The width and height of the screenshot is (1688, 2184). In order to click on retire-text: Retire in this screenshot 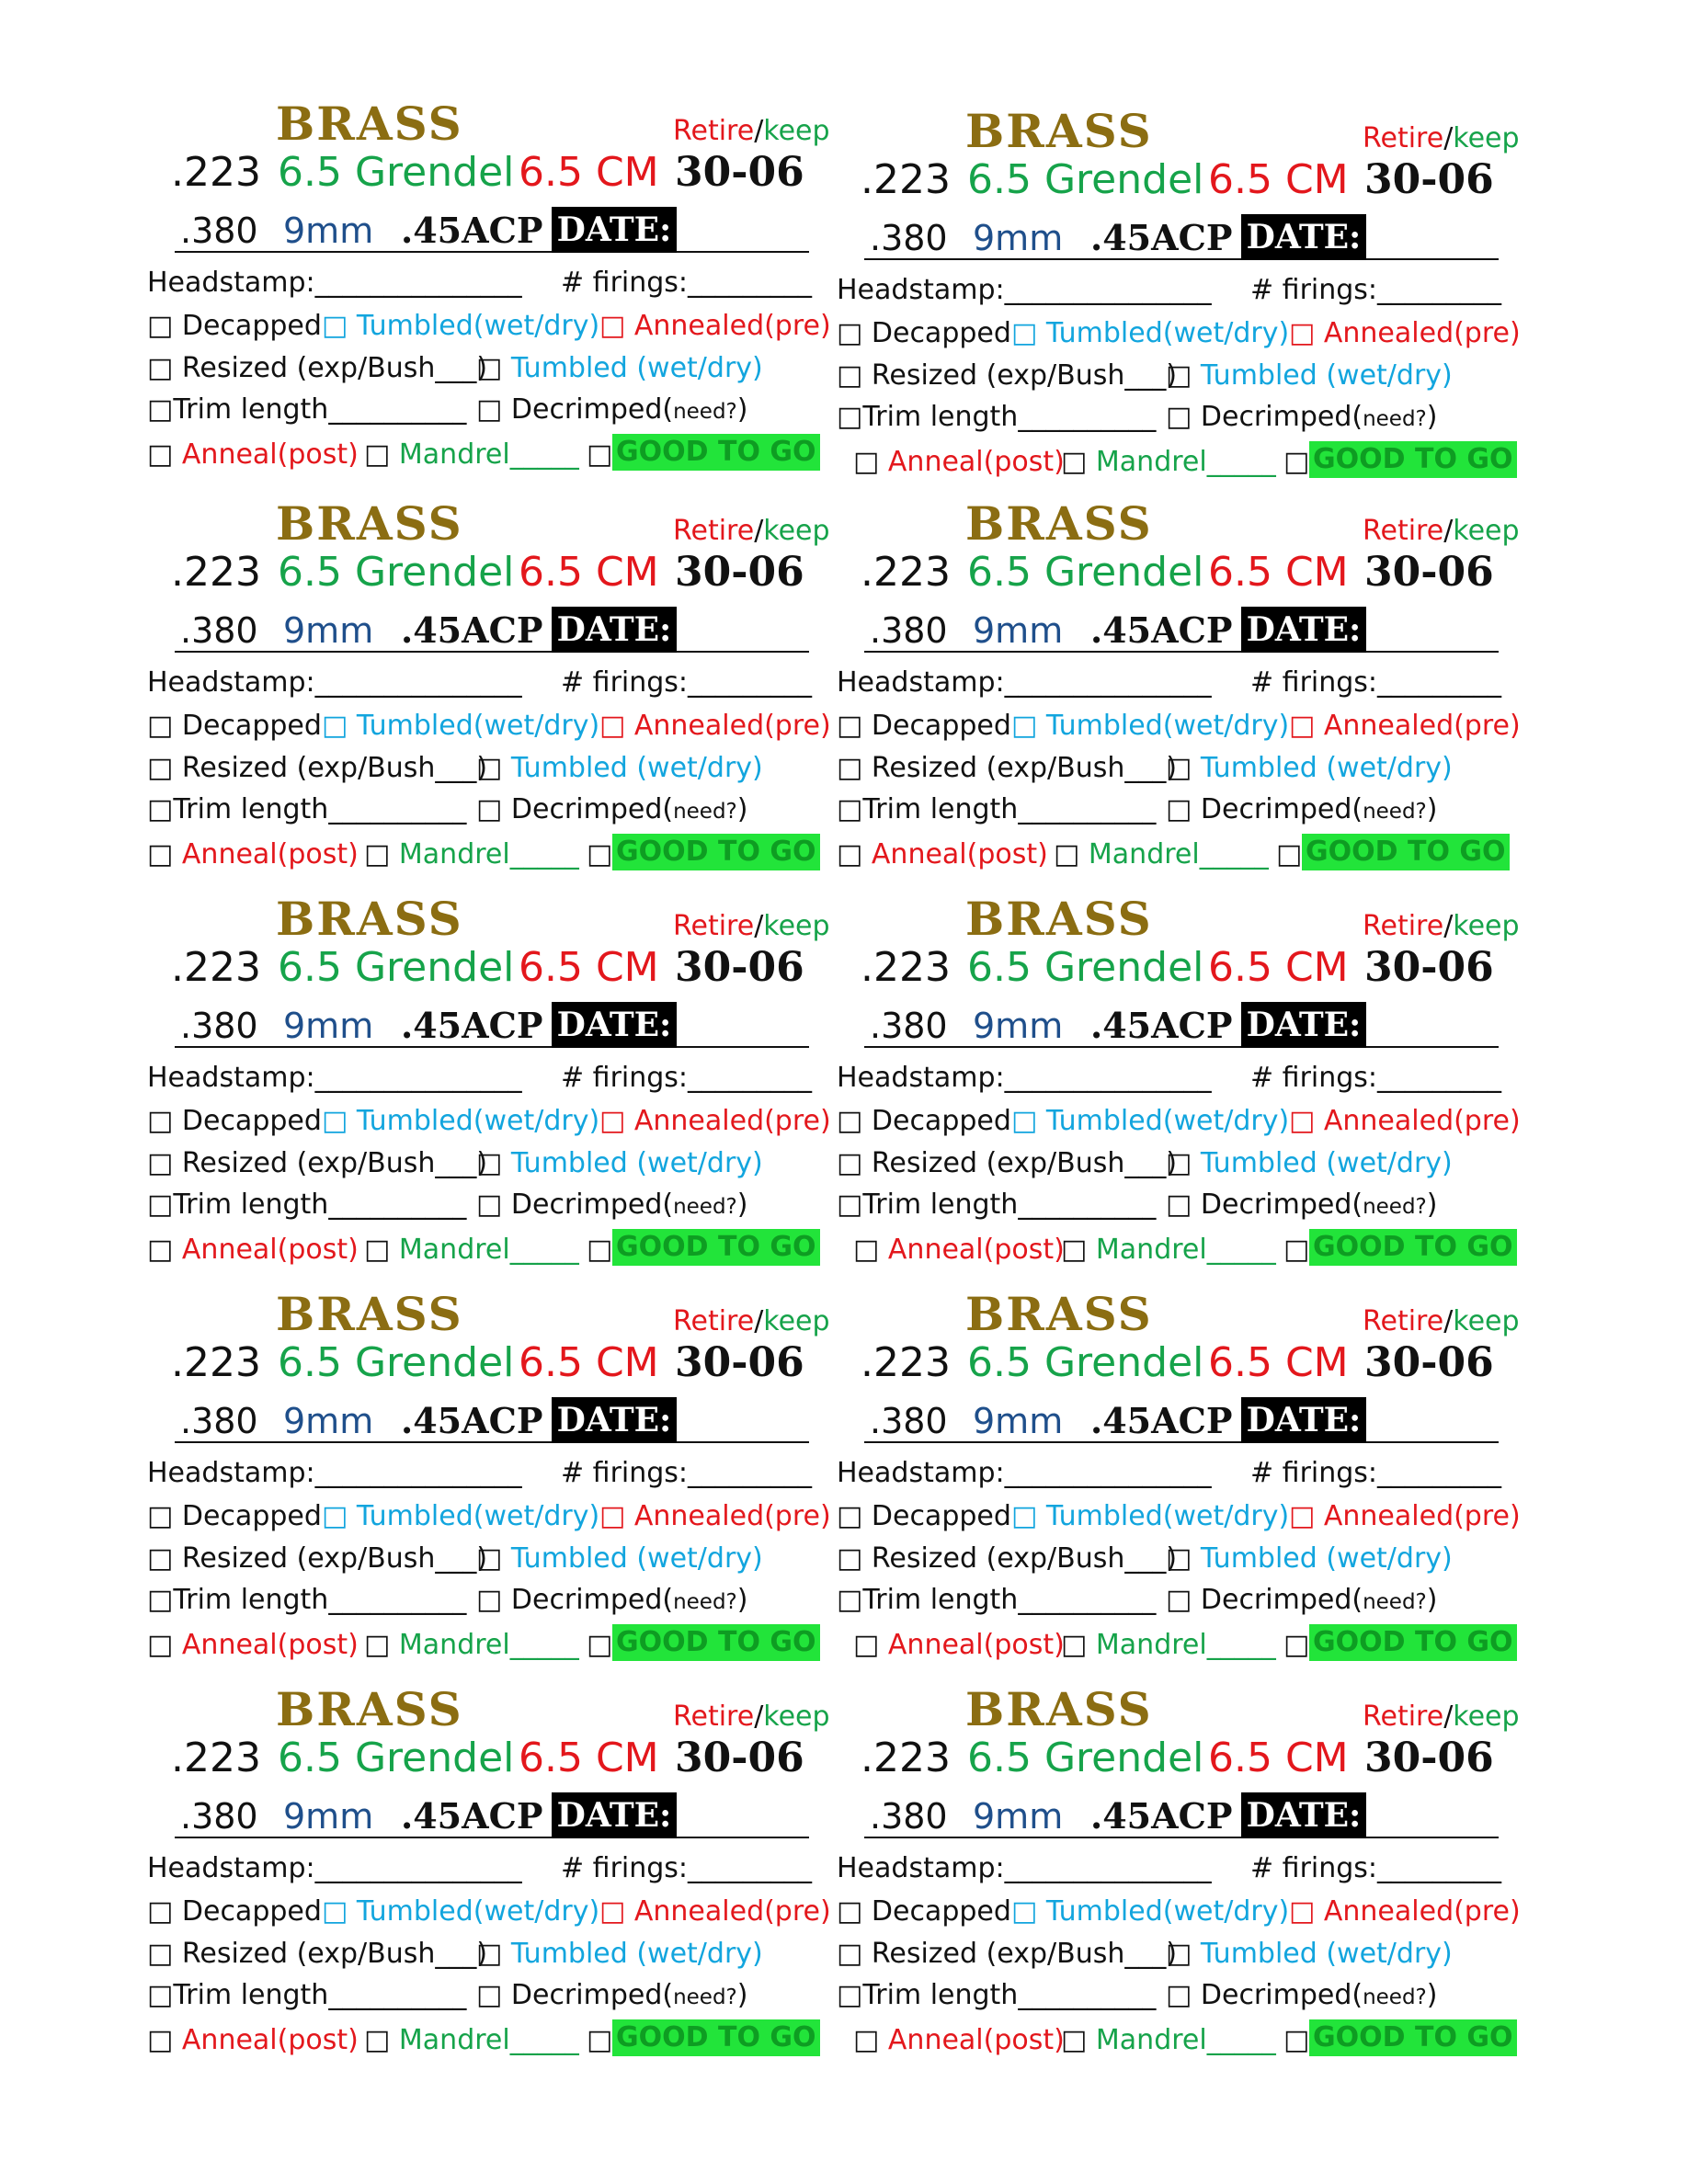, I will do `click(1404, 926)`.